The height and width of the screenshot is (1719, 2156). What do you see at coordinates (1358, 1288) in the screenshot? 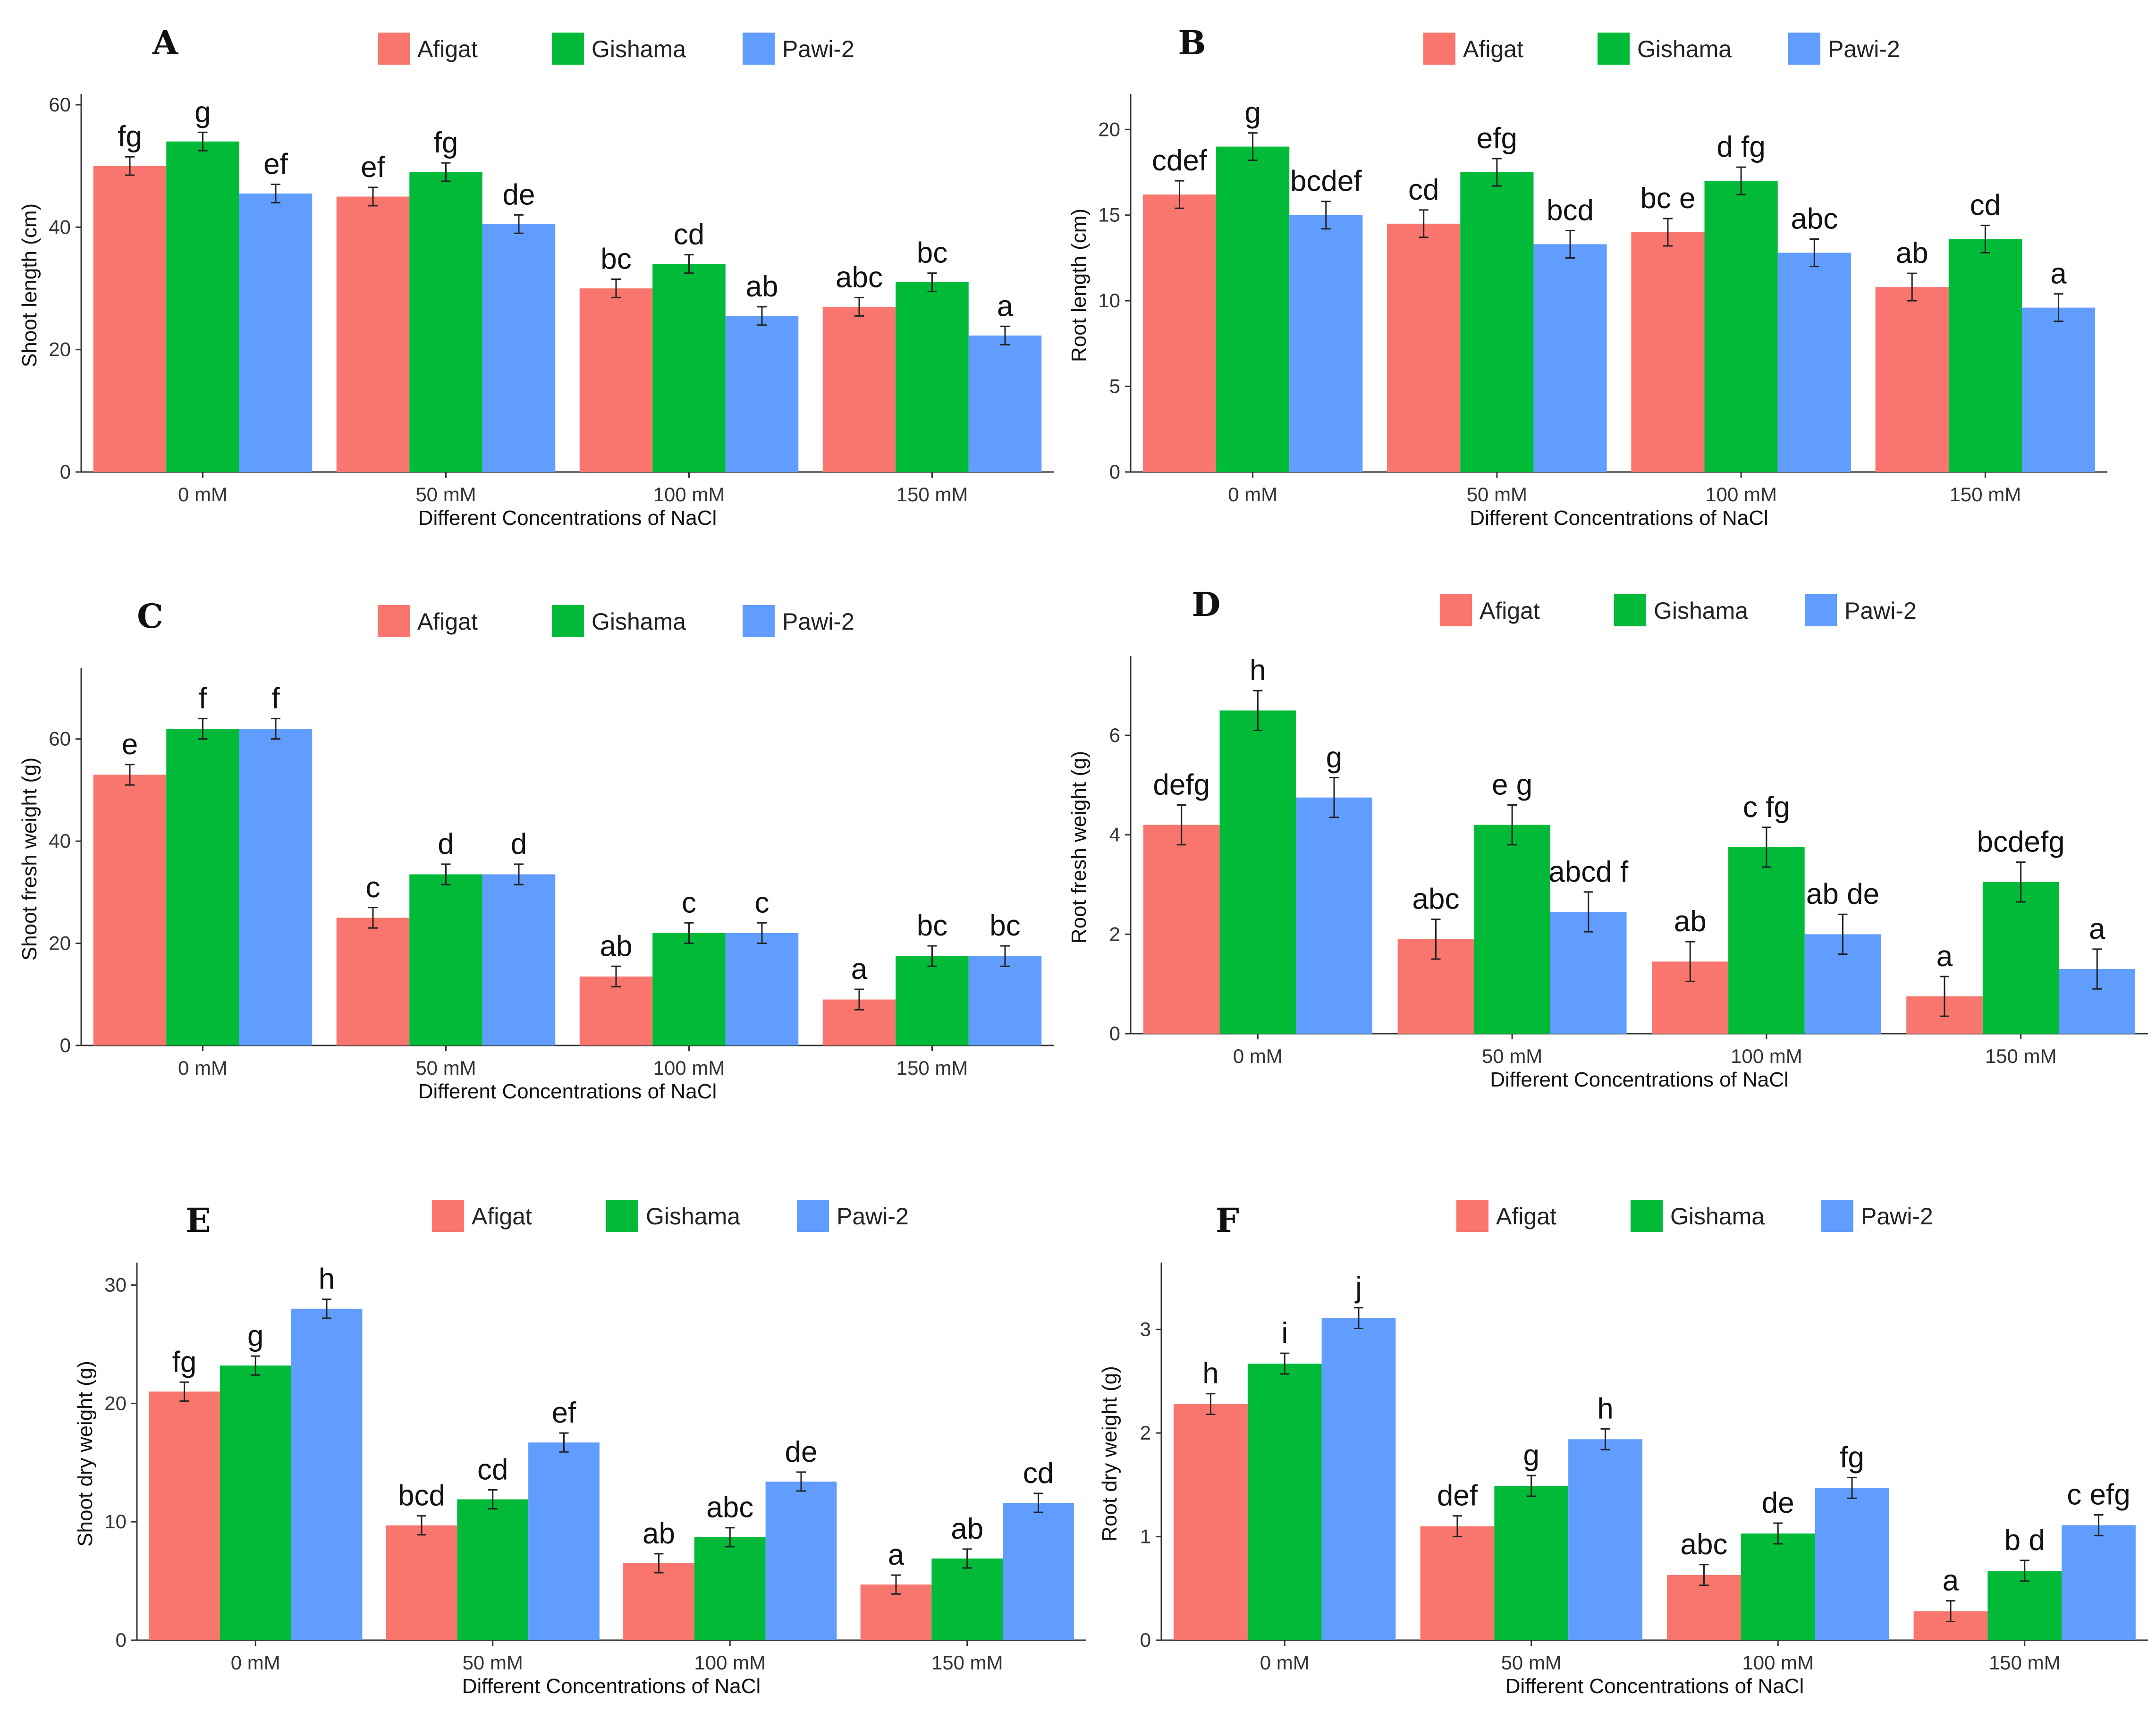
I see `significance-label: j` at bounding box center [1358, 1288].